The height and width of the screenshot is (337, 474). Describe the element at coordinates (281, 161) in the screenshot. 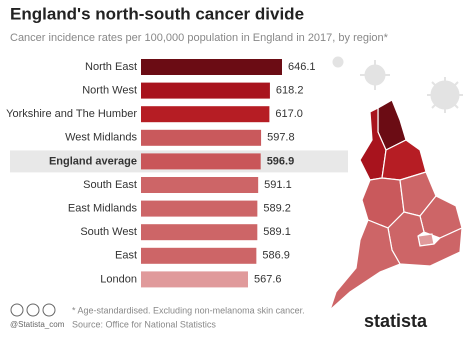

I see `value-label: 596.9` at that location.